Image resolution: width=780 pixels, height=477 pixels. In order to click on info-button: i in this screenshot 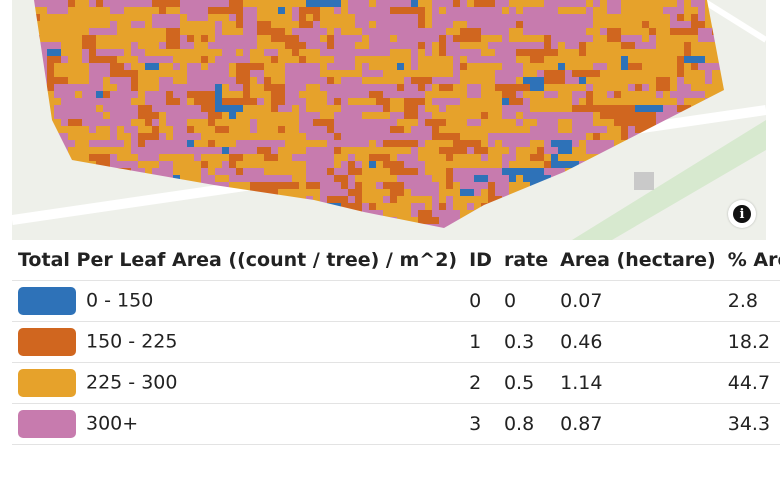, I will do `click(742, 214)`.